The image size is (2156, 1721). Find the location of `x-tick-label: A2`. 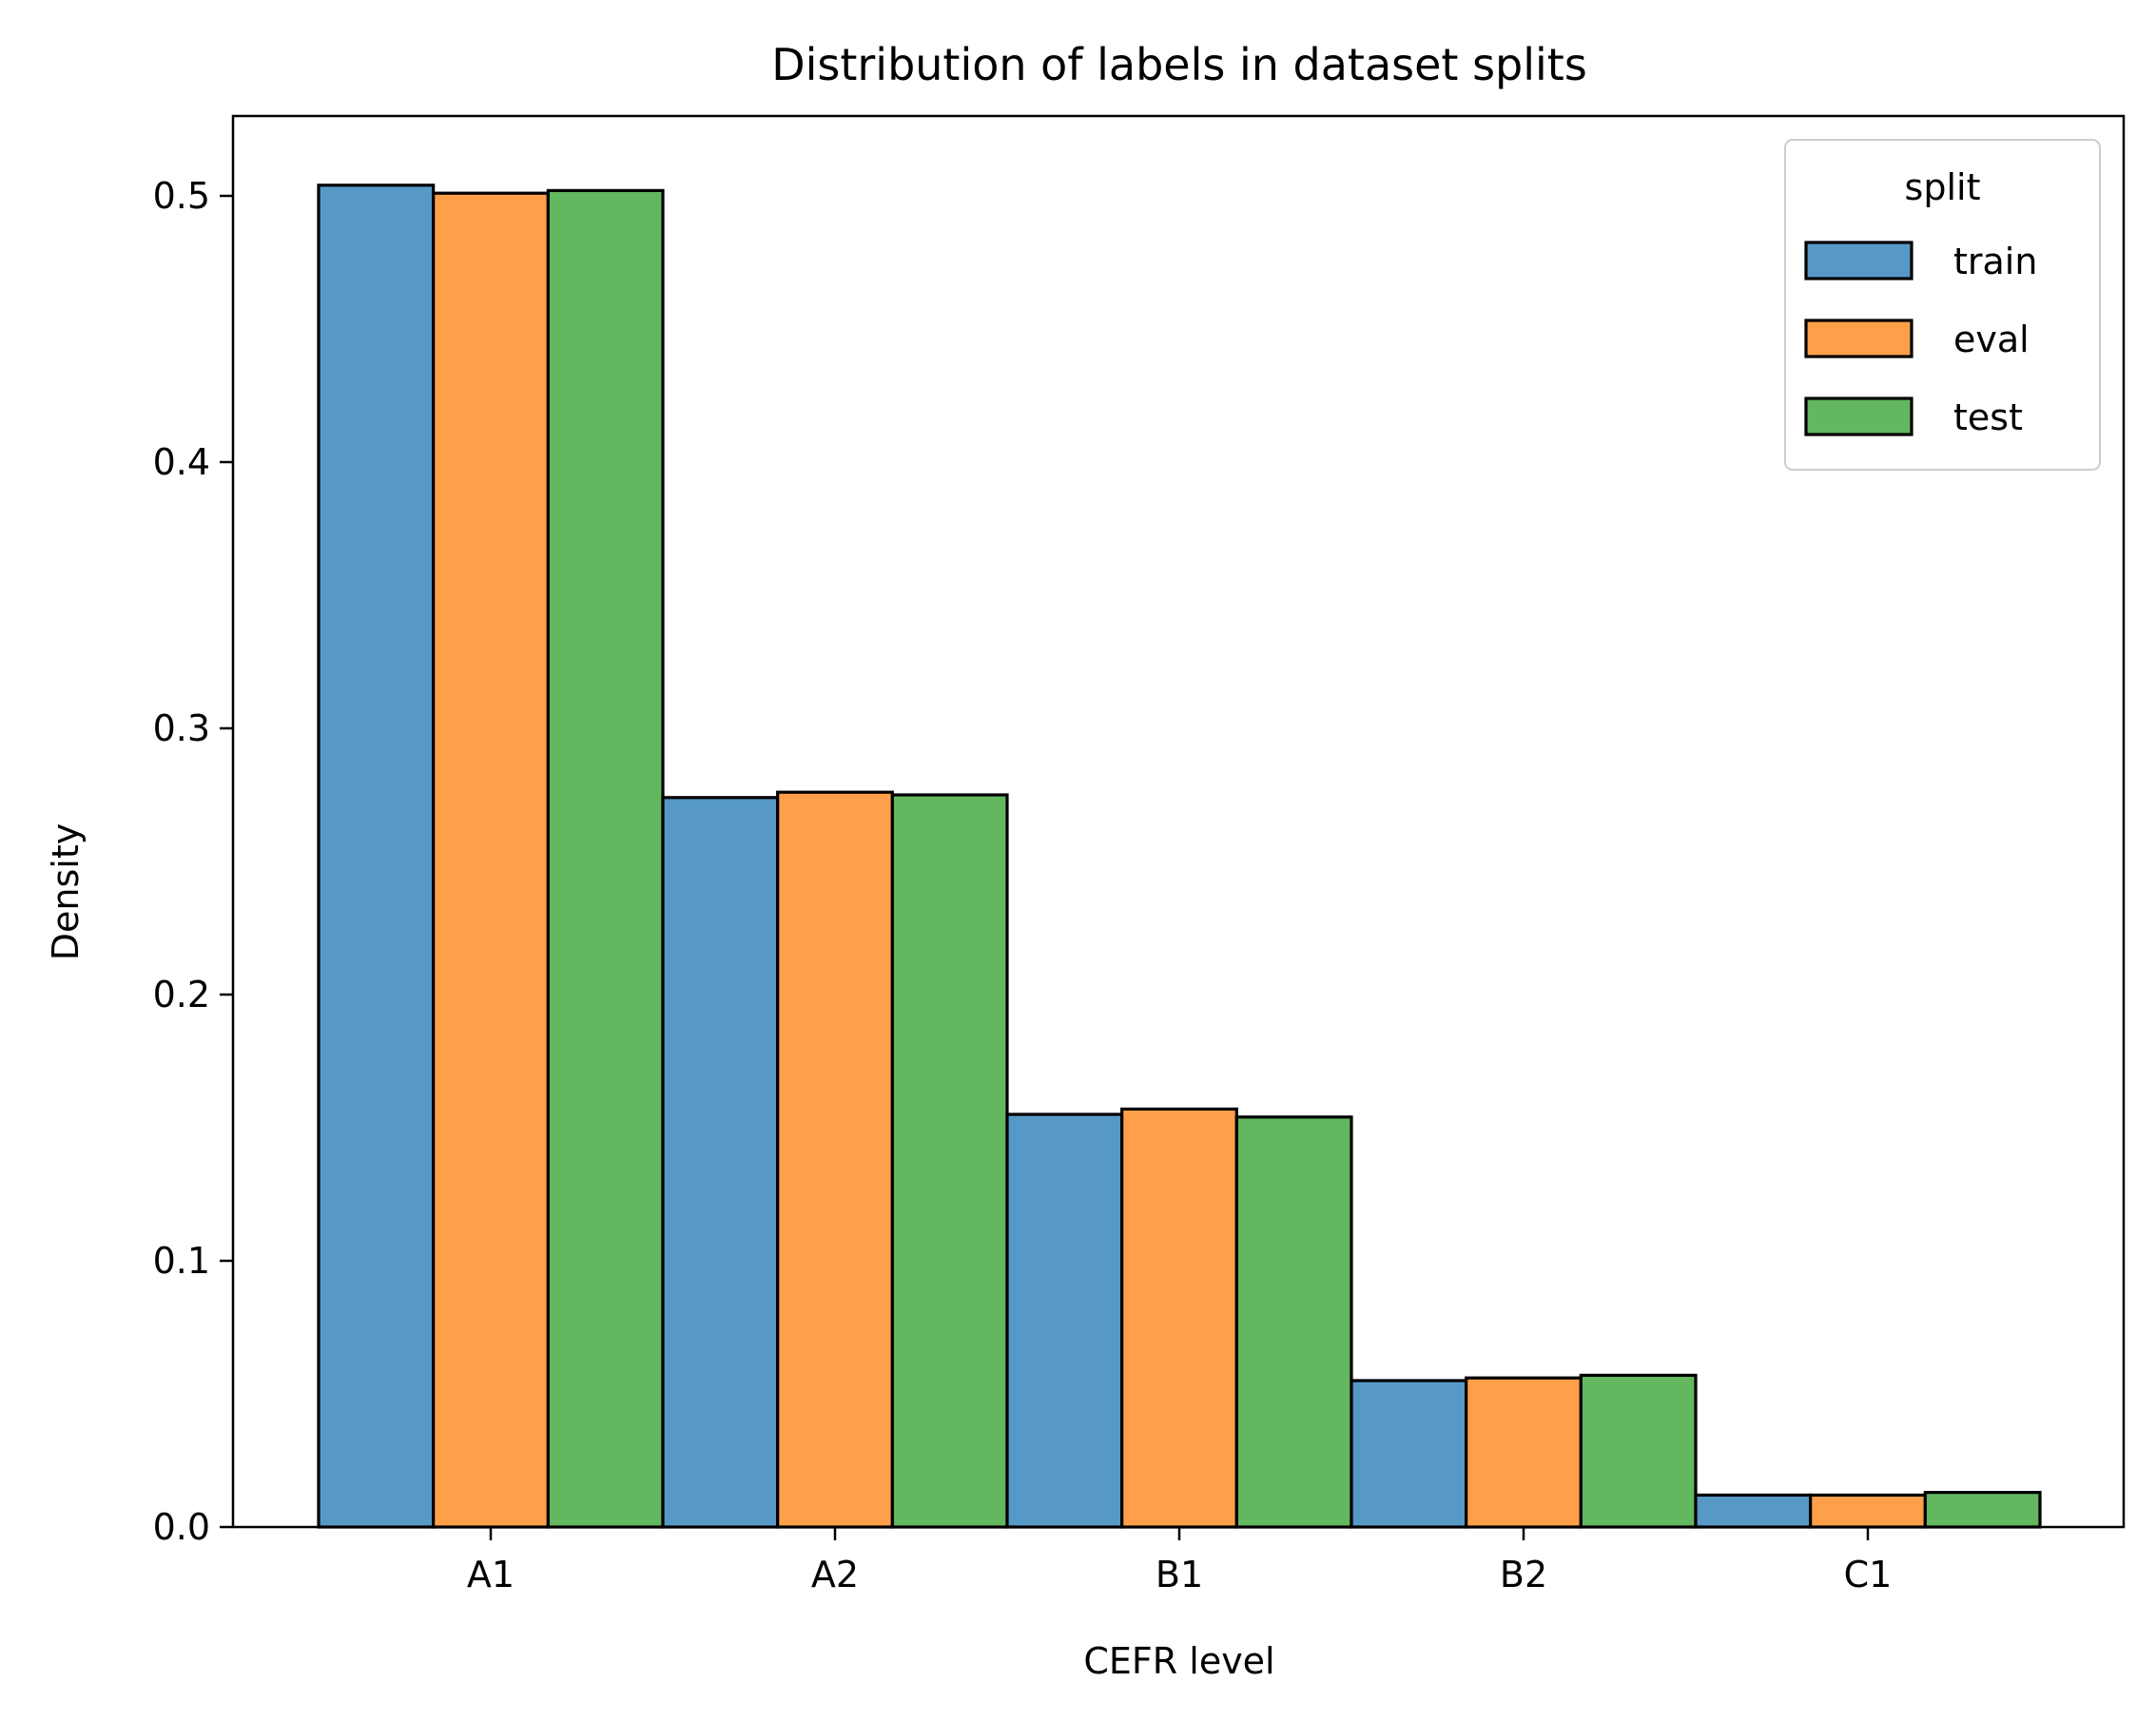

x-tick-label: A2 is located at coordinates (835, 1574).